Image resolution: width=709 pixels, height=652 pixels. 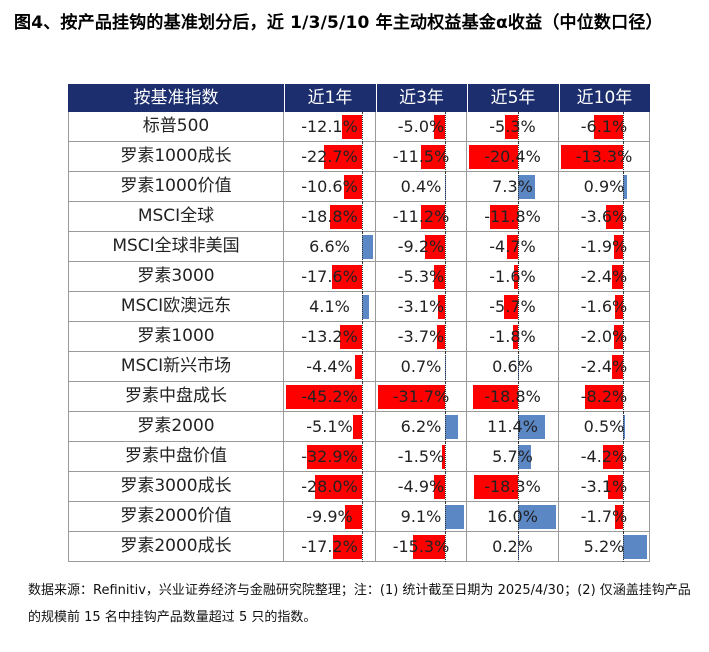 I want to click on value-label: -6.1%, so click(x=604, y=126).